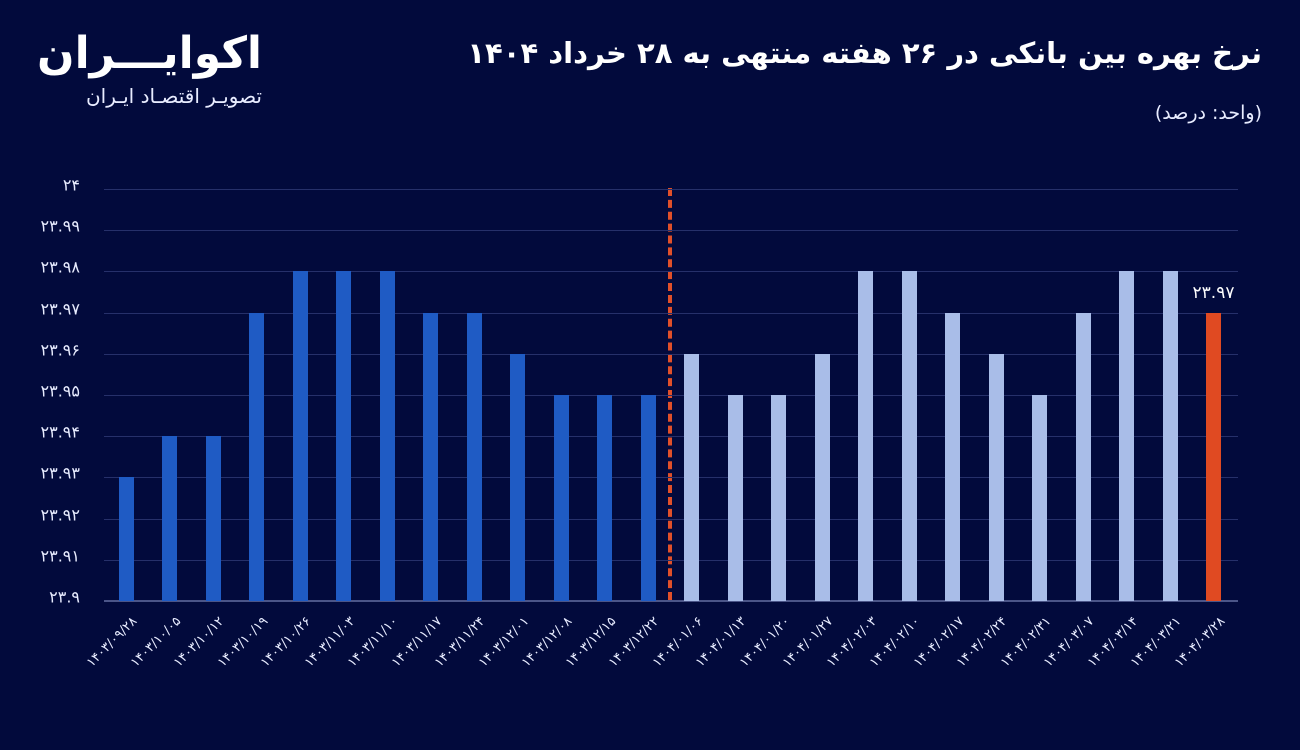 The height and width of the screenshot is (750, 1300). Describe the element at coordinates (671, 601) in the screenshot. I see `x-axis-line` at that location.